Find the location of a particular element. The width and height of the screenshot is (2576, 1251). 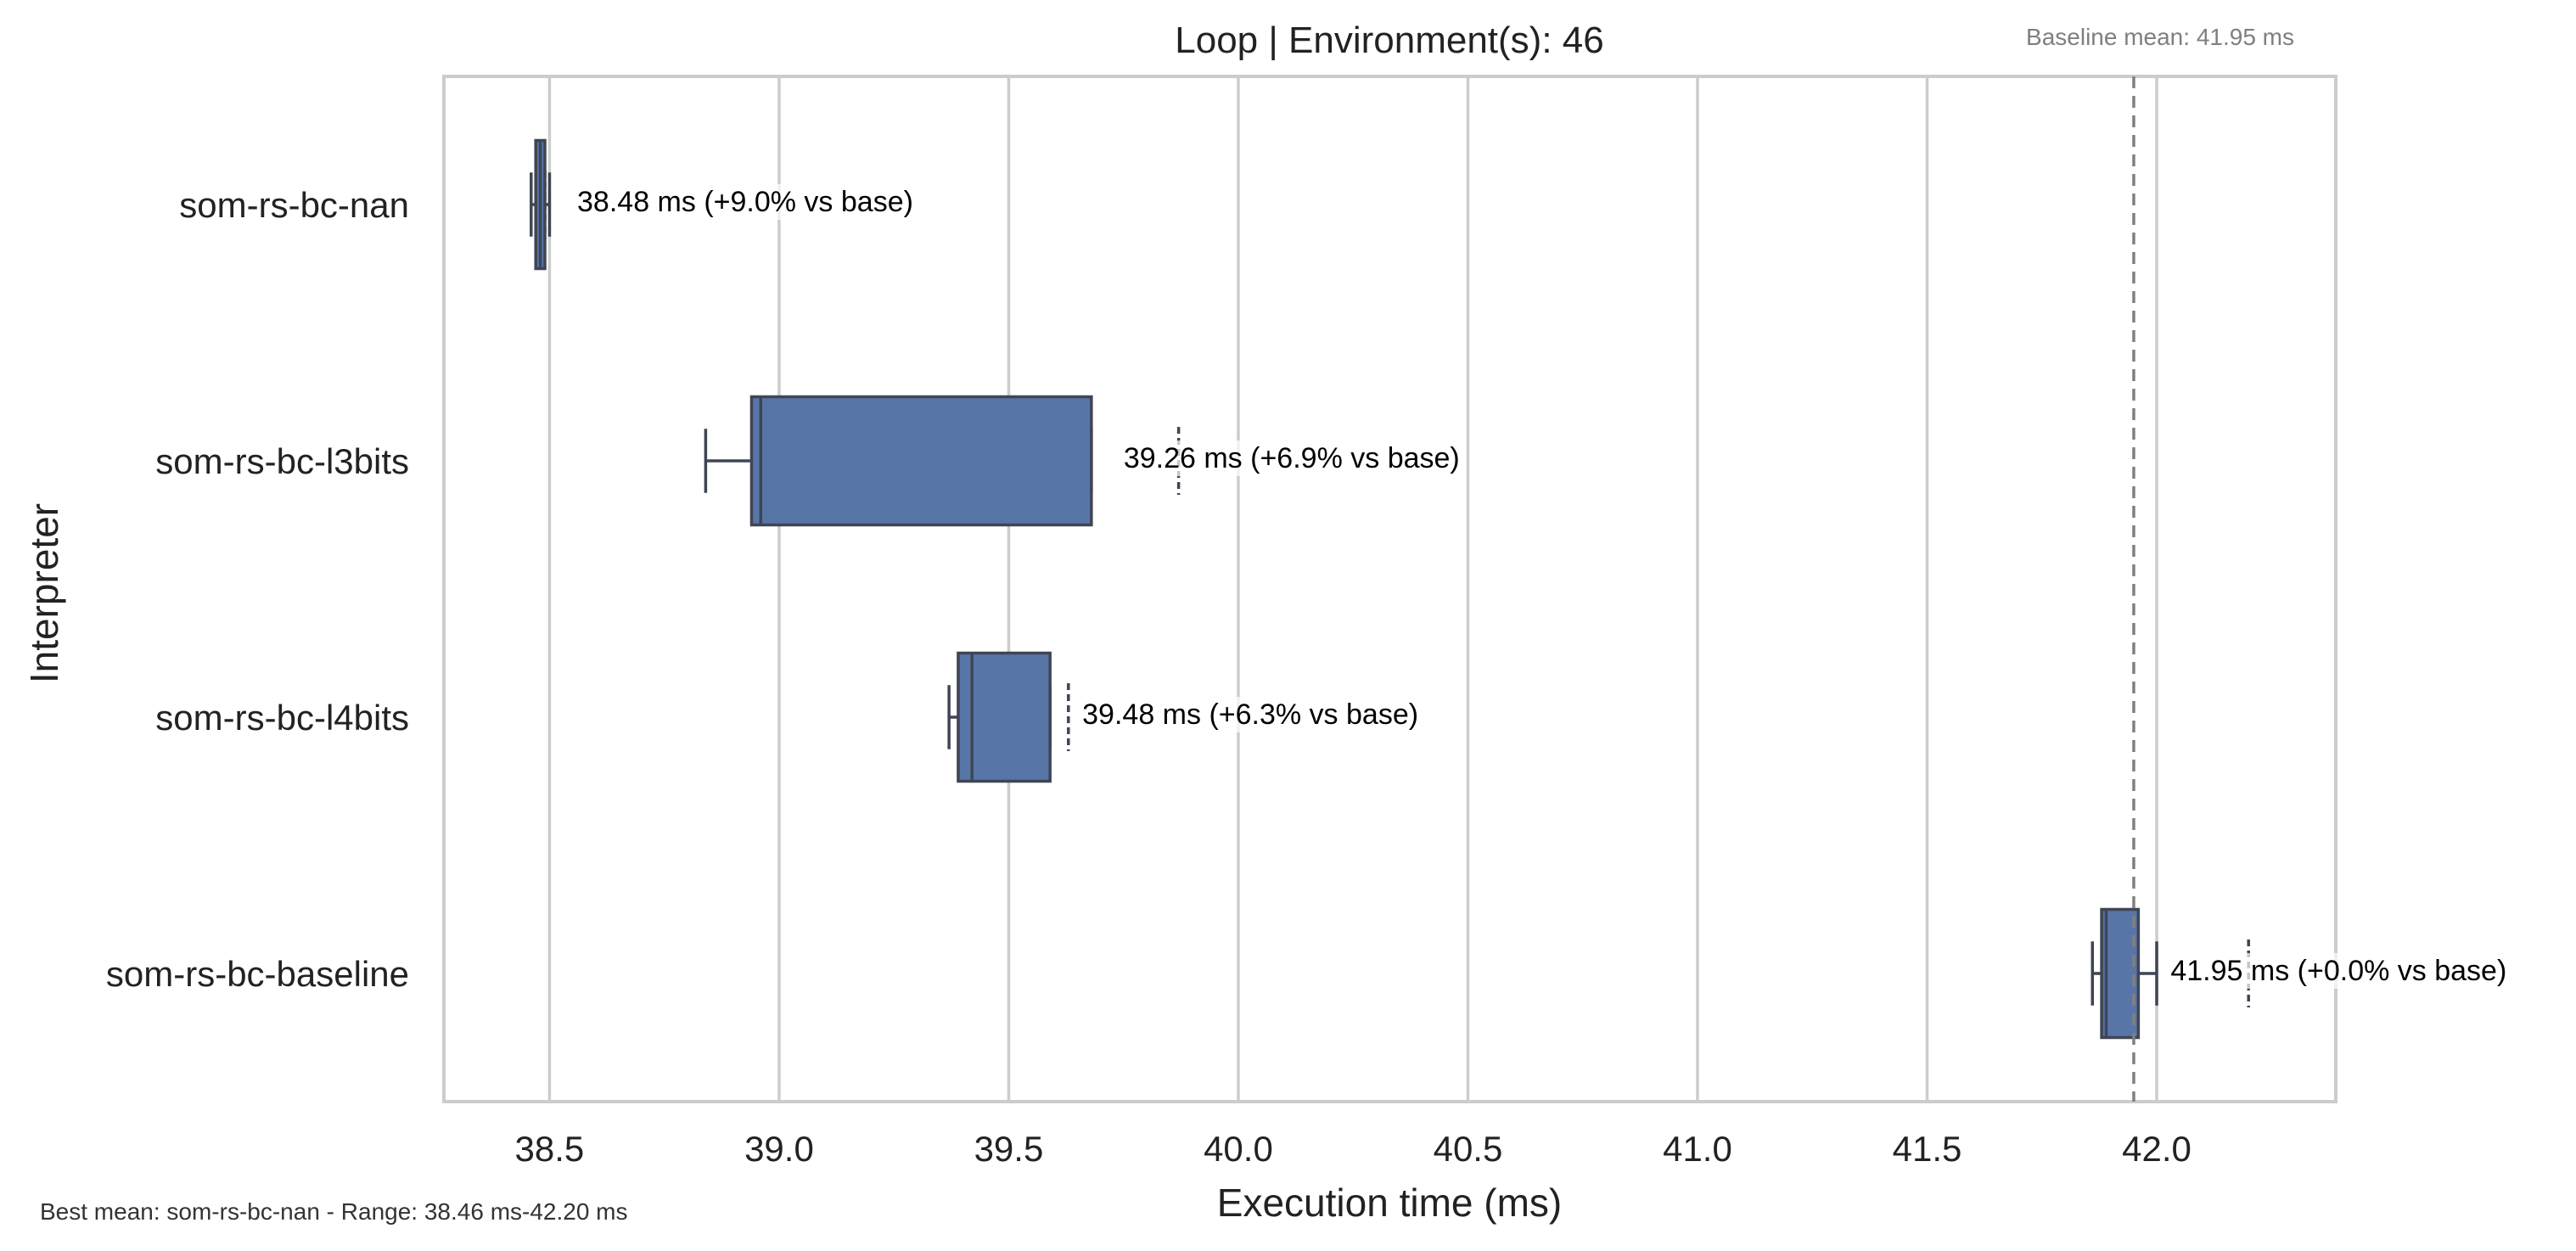

x-tick-label: 41.5 is located at coordinates (1927, 1149).